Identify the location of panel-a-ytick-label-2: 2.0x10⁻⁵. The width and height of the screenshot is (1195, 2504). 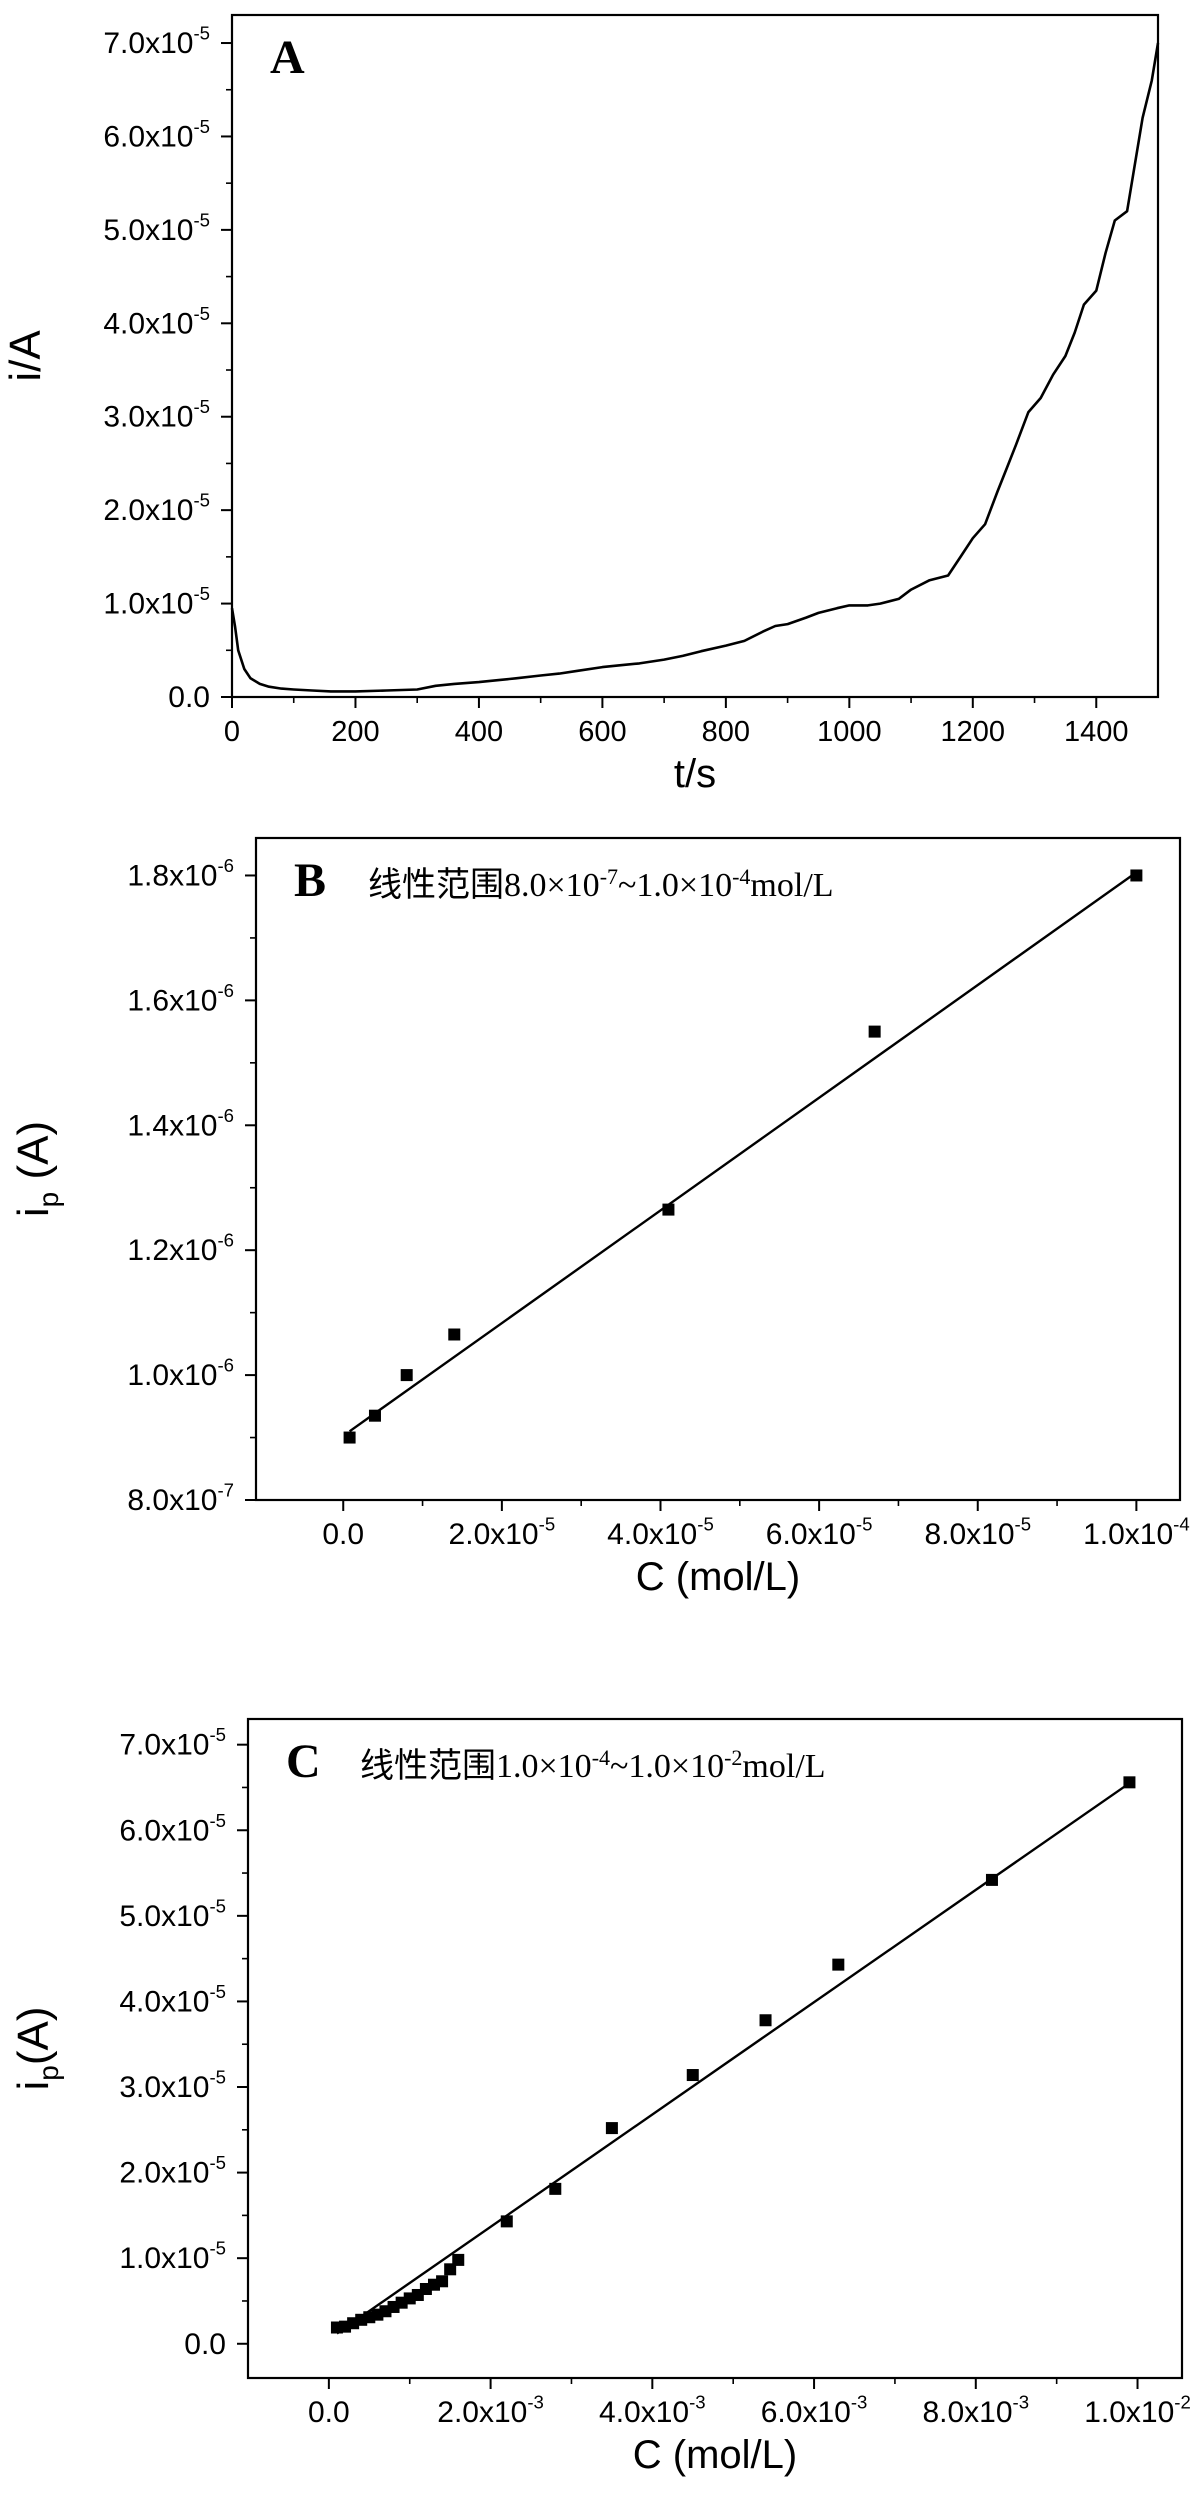
(156, 509).